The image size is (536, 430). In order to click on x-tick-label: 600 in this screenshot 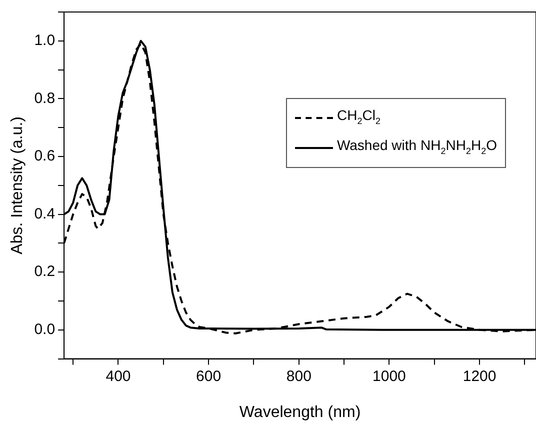, I will do `click(209, 376)`.